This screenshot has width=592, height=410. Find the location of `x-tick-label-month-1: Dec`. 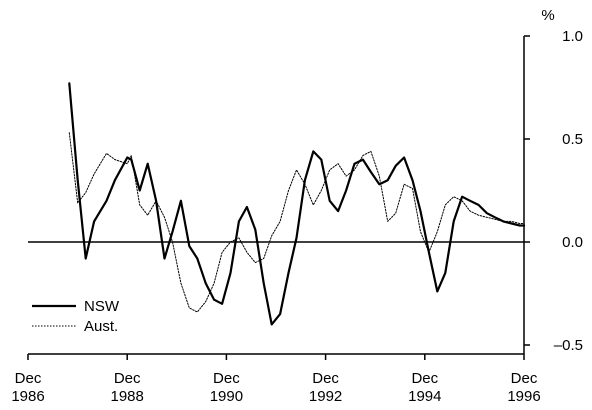

x-tick-label-month-1: Dec is located at coordinates (127, 378).